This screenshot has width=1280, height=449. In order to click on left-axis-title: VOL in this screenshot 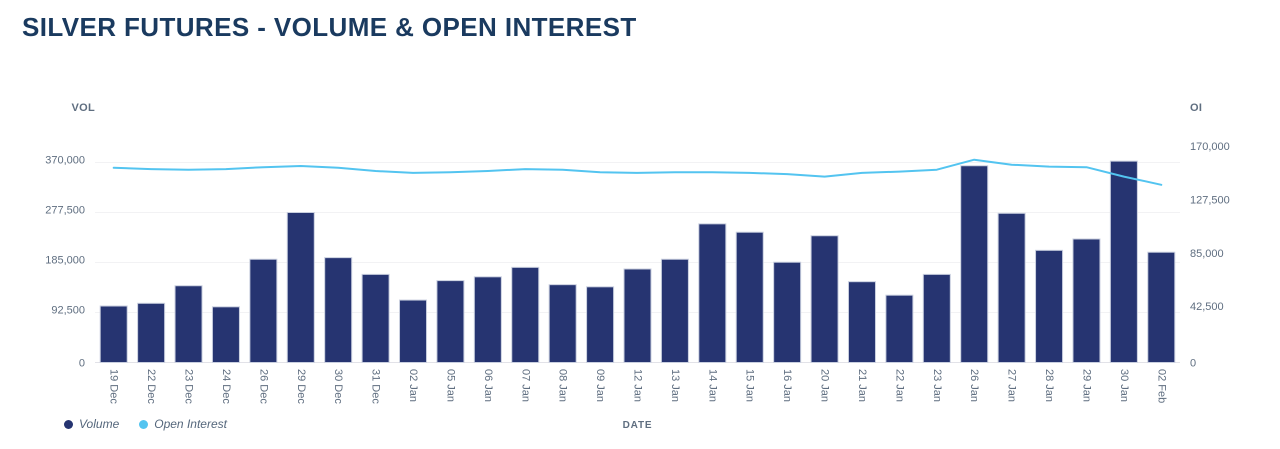, I will do `click(83, 108)`.